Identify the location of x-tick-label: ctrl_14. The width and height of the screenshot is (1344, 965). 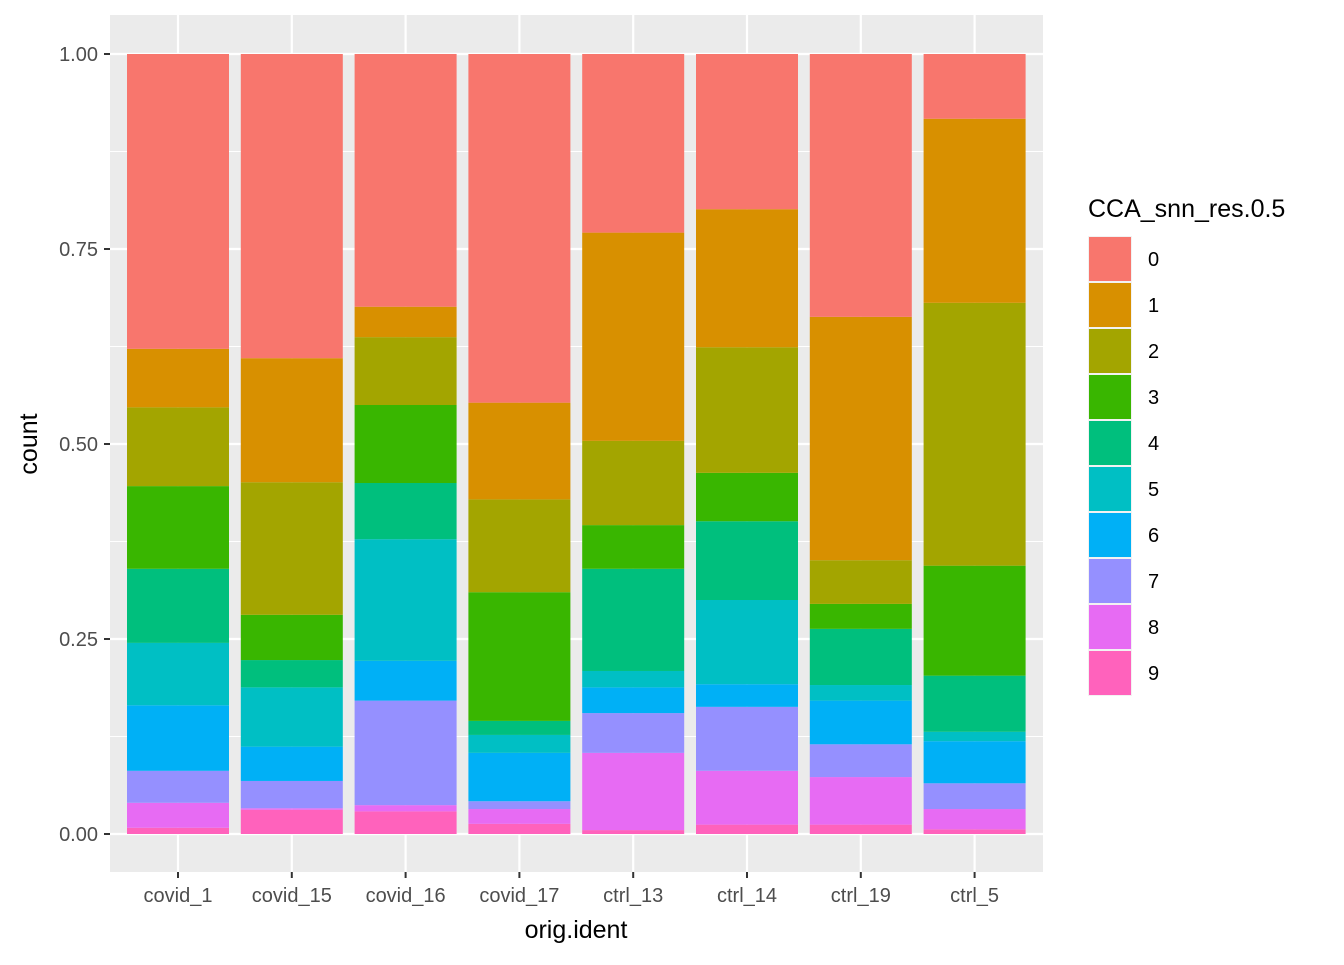
(747, 896).